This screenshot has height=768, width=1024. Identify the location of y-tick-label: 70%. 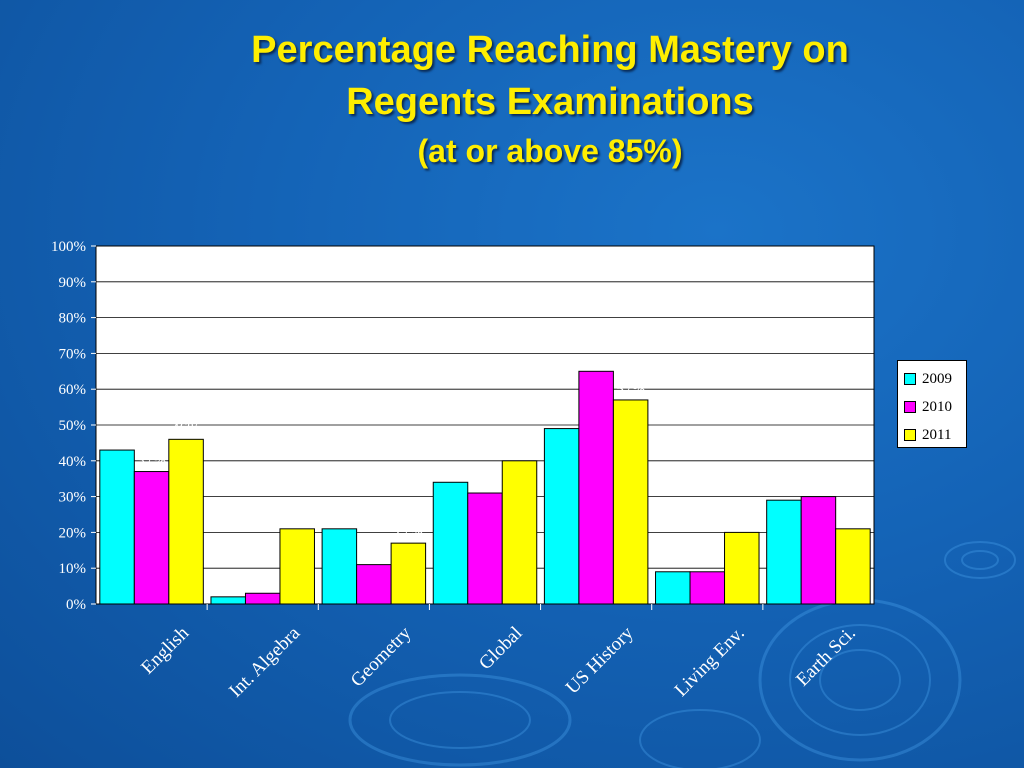
(73, 354).